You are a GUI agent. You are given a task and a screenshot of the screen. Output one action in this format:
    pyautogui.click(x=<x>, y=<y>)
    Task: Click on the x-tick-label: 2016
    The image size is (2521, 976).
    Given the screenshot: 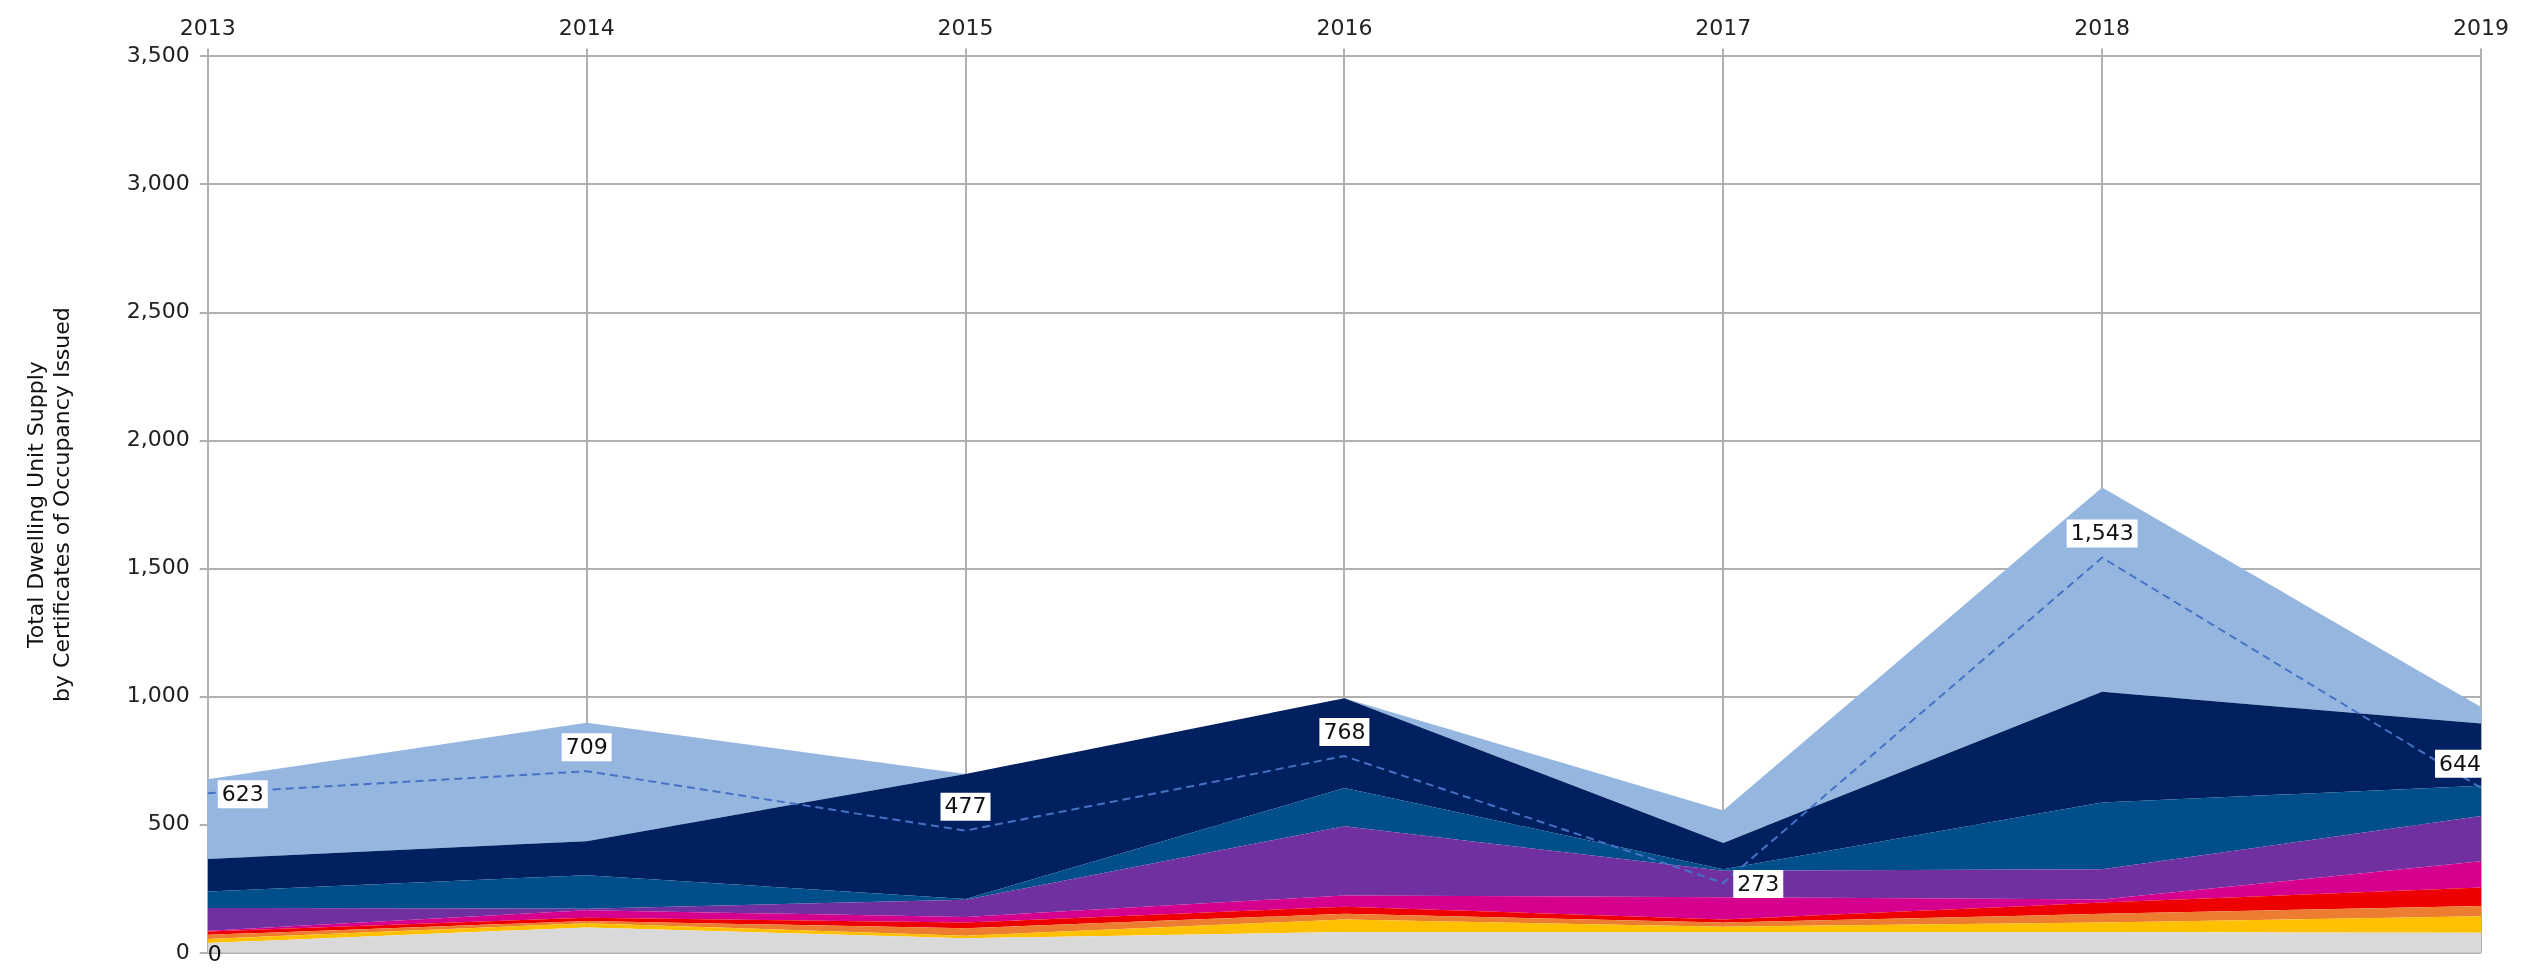 What is the action you would take?
    pyautogui.click(x=1344, y=27)
    